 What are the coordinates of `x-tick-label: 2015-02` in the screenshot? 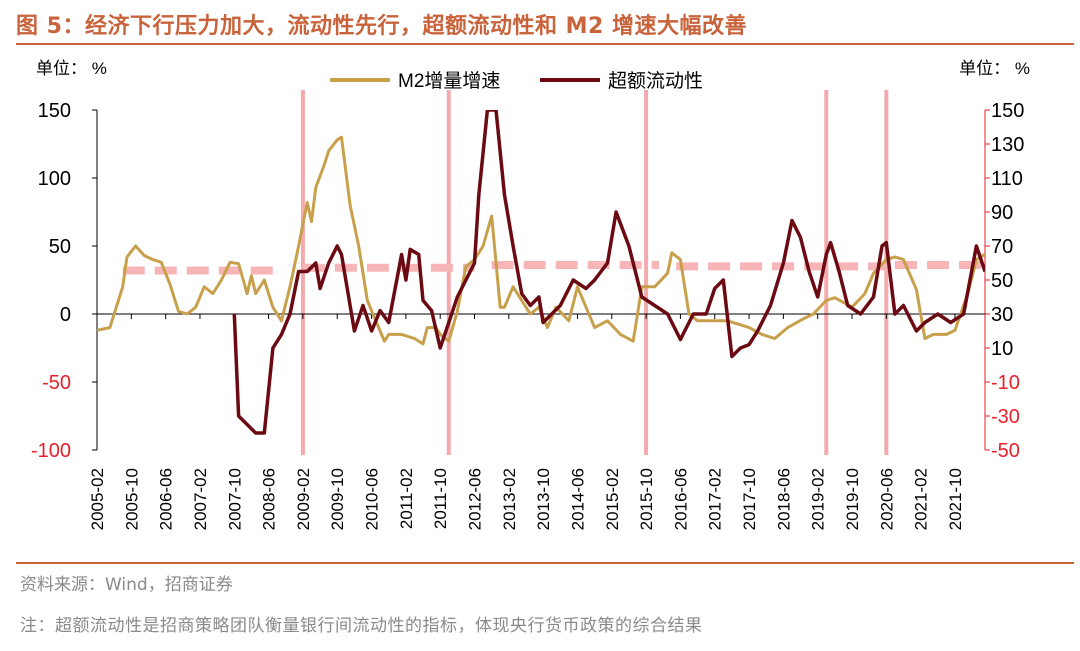 It's located at (612, 499).